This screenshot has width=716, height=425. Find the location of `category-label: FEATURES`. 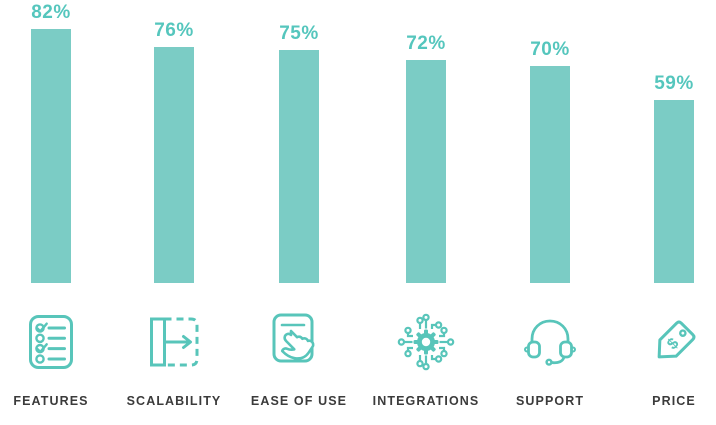

category-label: FEATURES is located at coordinates (51, 401).